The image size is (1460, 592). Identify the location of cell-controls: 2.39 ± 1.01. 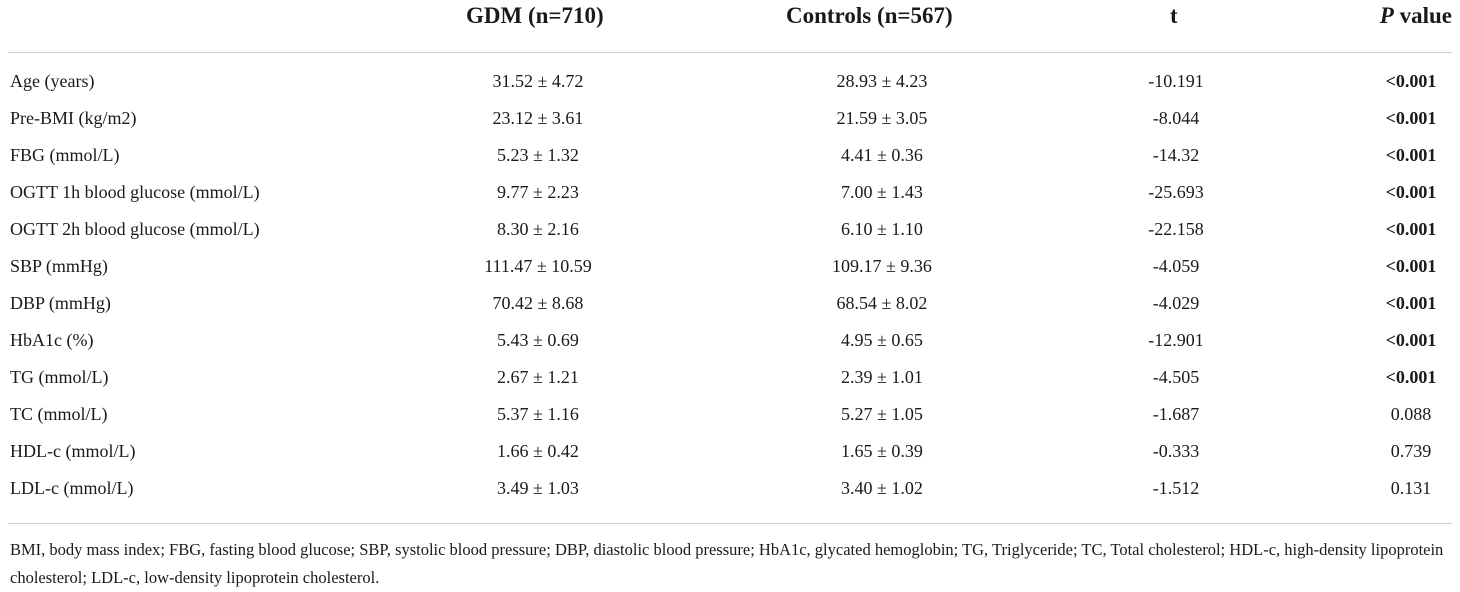
(882, 377).